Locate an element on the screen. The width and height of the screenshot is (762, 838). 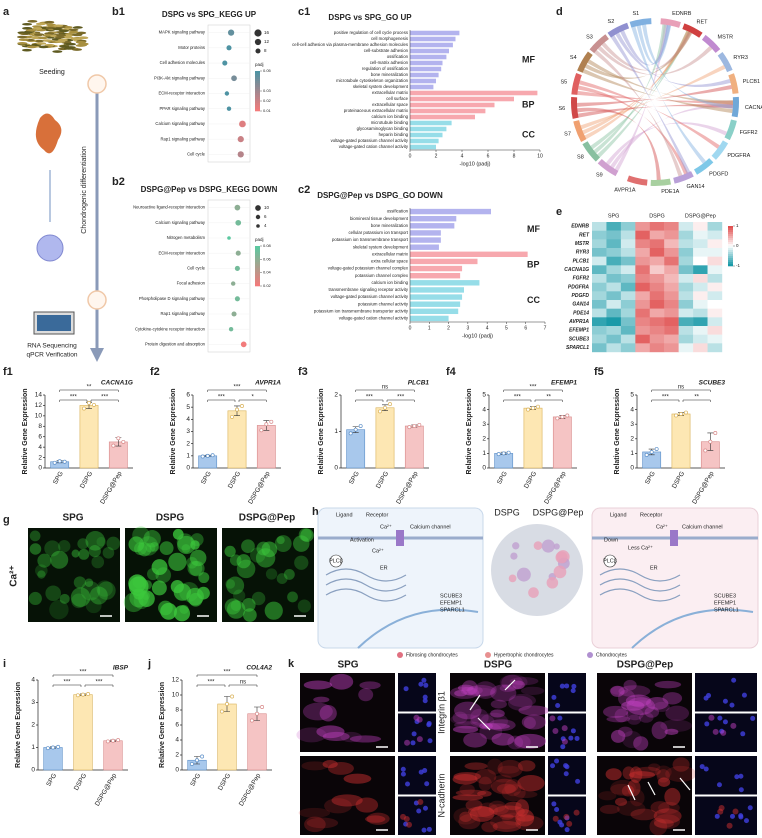
colorbar-label: 0.08 is located at coordinates (267, 245).